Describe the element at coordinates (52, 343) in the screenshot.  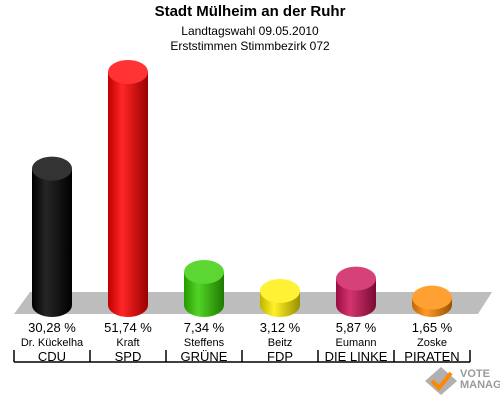
I see `candidate-label: Dr. Kückelha` at that location.